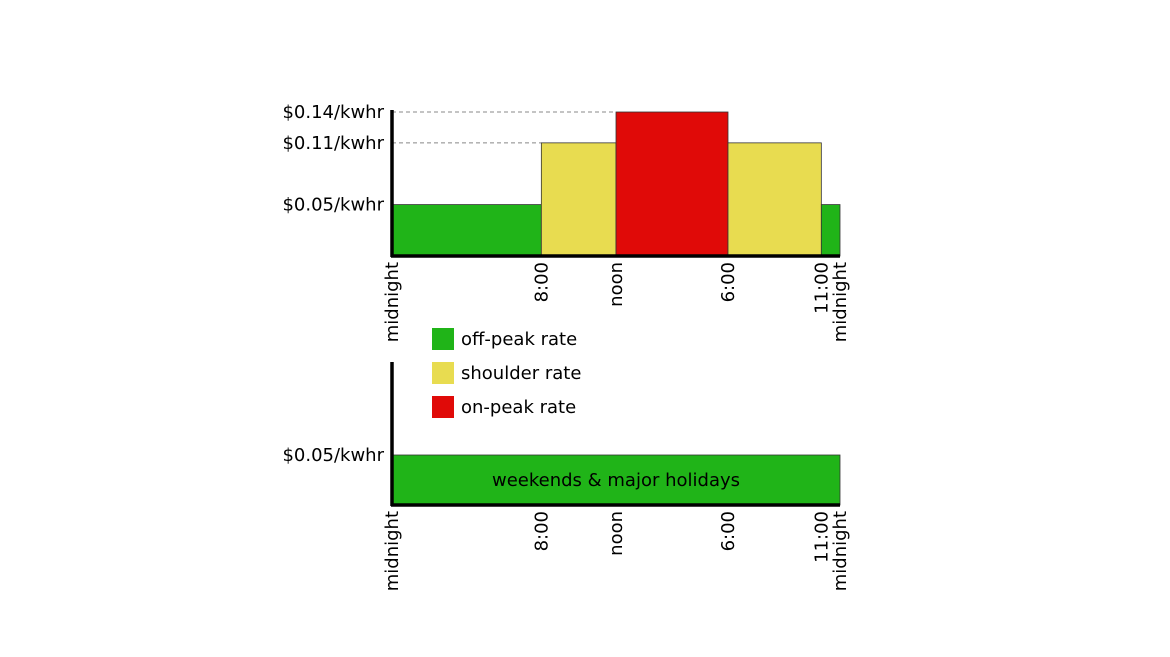 The image size is (1170, 657). Describe the element at coordinates (518, 407) in the screenshot. I see `legend-label: on-peak rate` at that location.